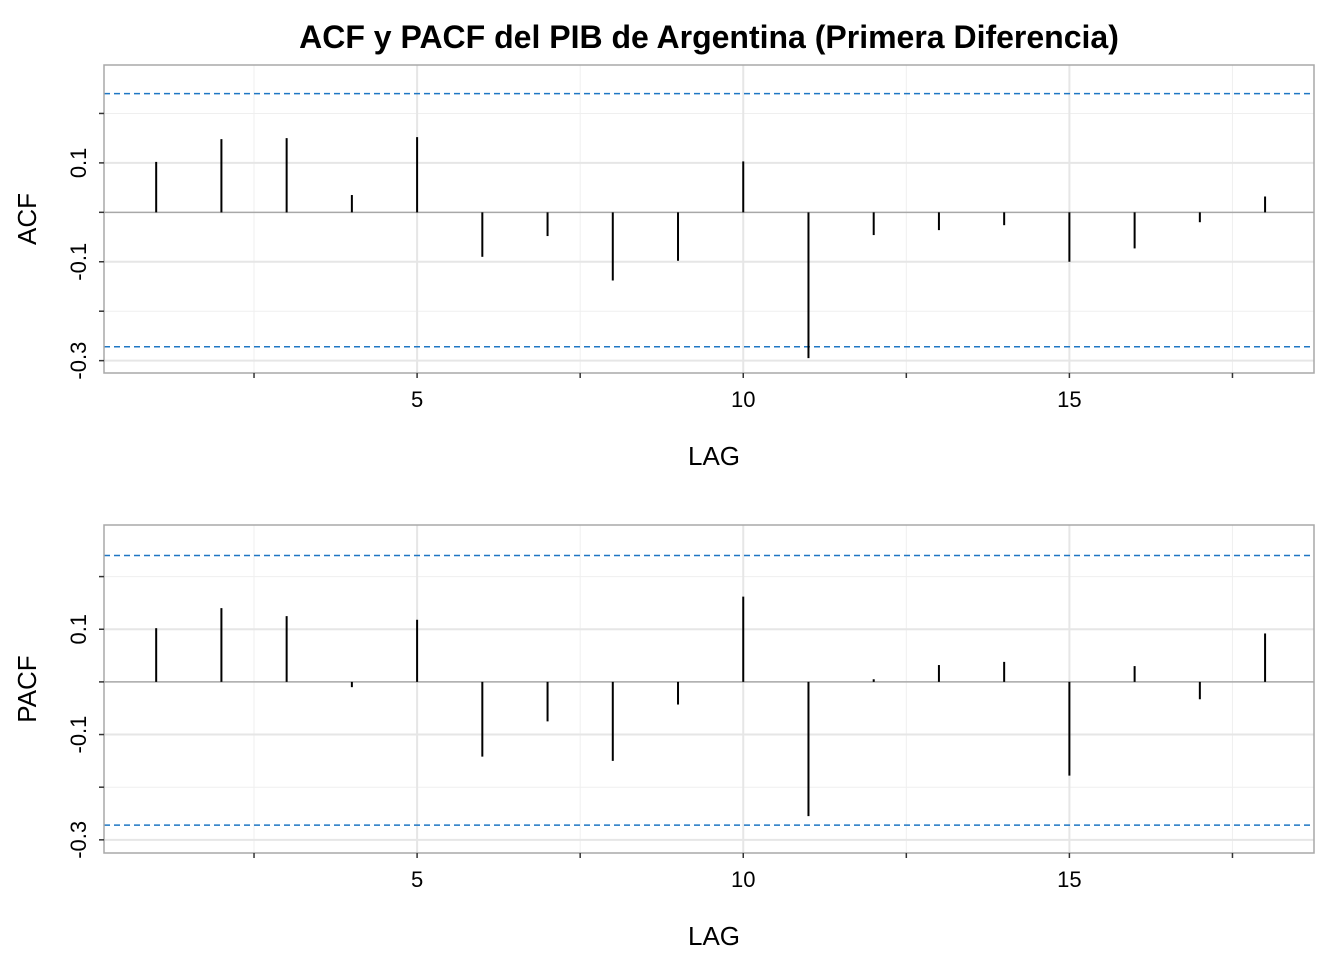 This screenshot has width=1344, height=960. Describe the element at coordinates (1069, 399) in the screenshot. I see `acf-x-tick-label: 15` at that location.